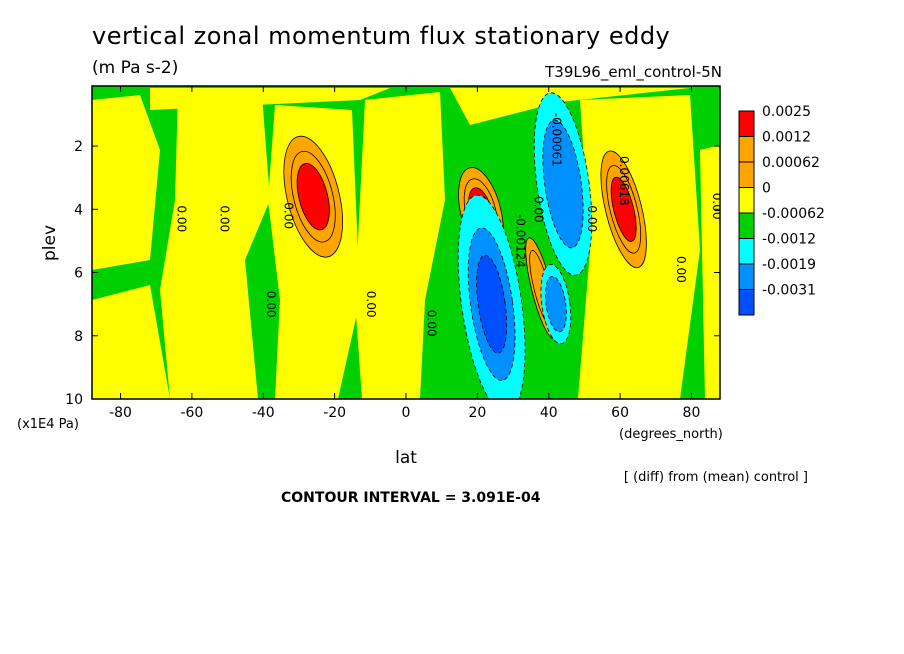 Image resolution: width=904 pixels, height=654 pixels. What do you see at coordinates (570, 106) in the screenshot?
I see `band-north-top` at bounding box center [570, 106].